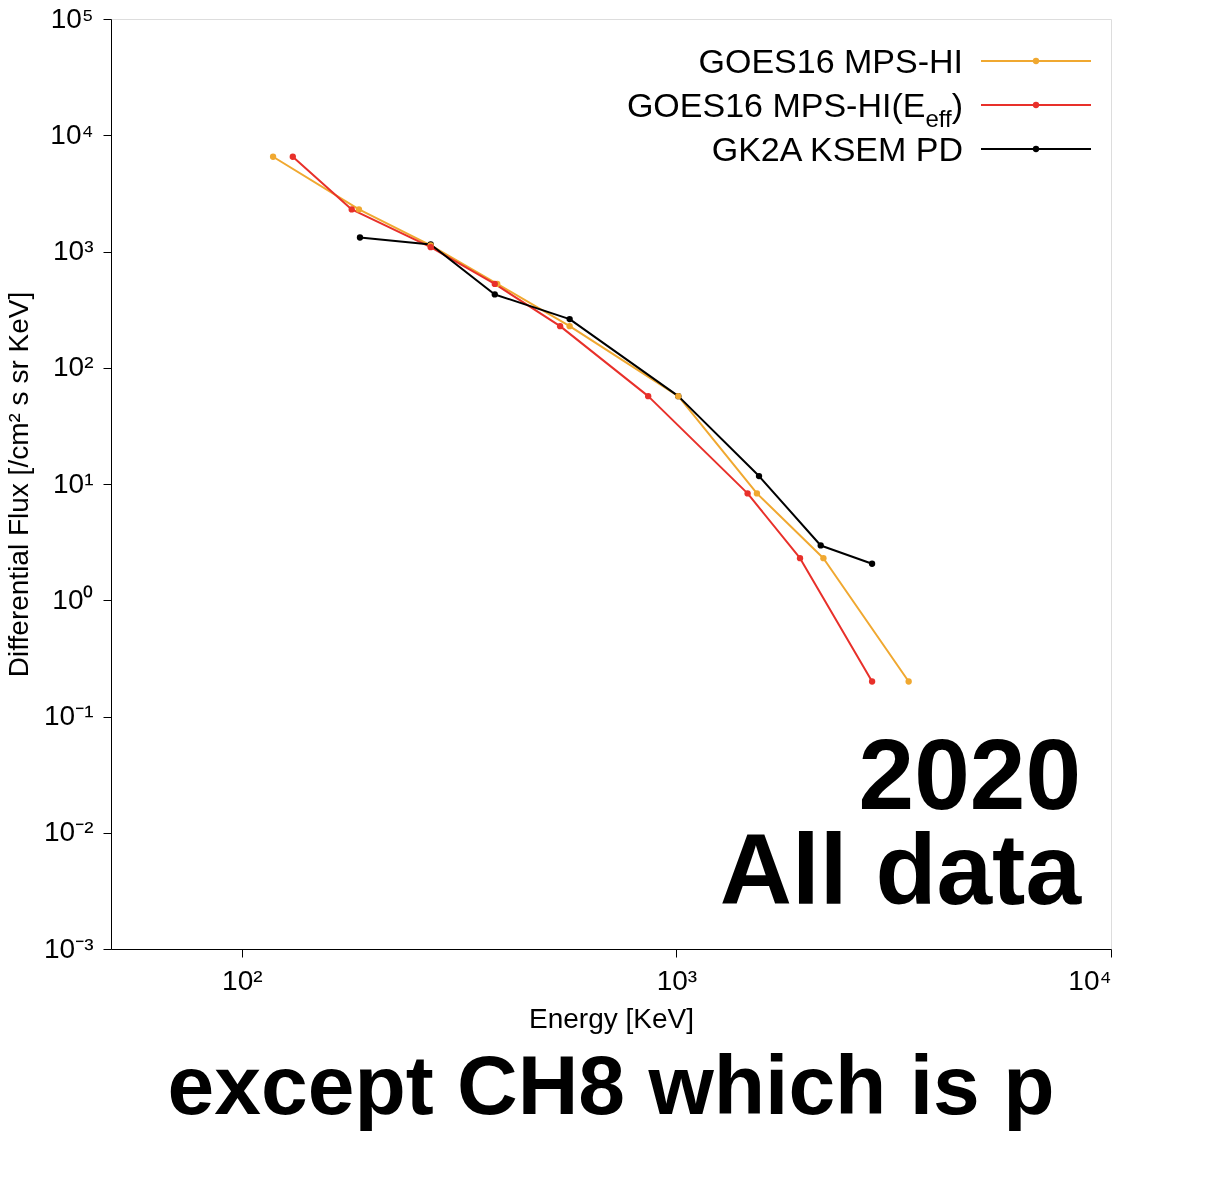  What do you see at coordinates (677, 980) in the screenshot?
I see `x-tick-label: 10³` at bounding box center [677, 980].